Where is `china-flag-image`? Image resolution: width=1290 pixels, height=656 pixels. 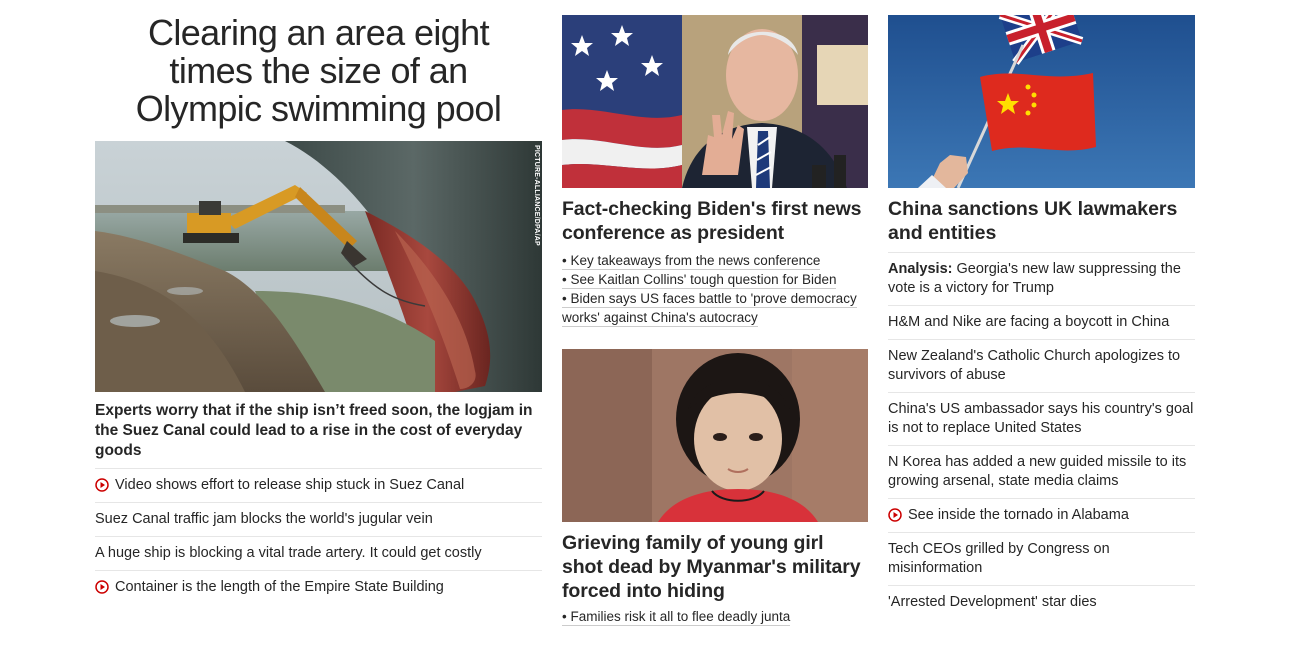
china-flag-image is located at coordinates (1041, 101).